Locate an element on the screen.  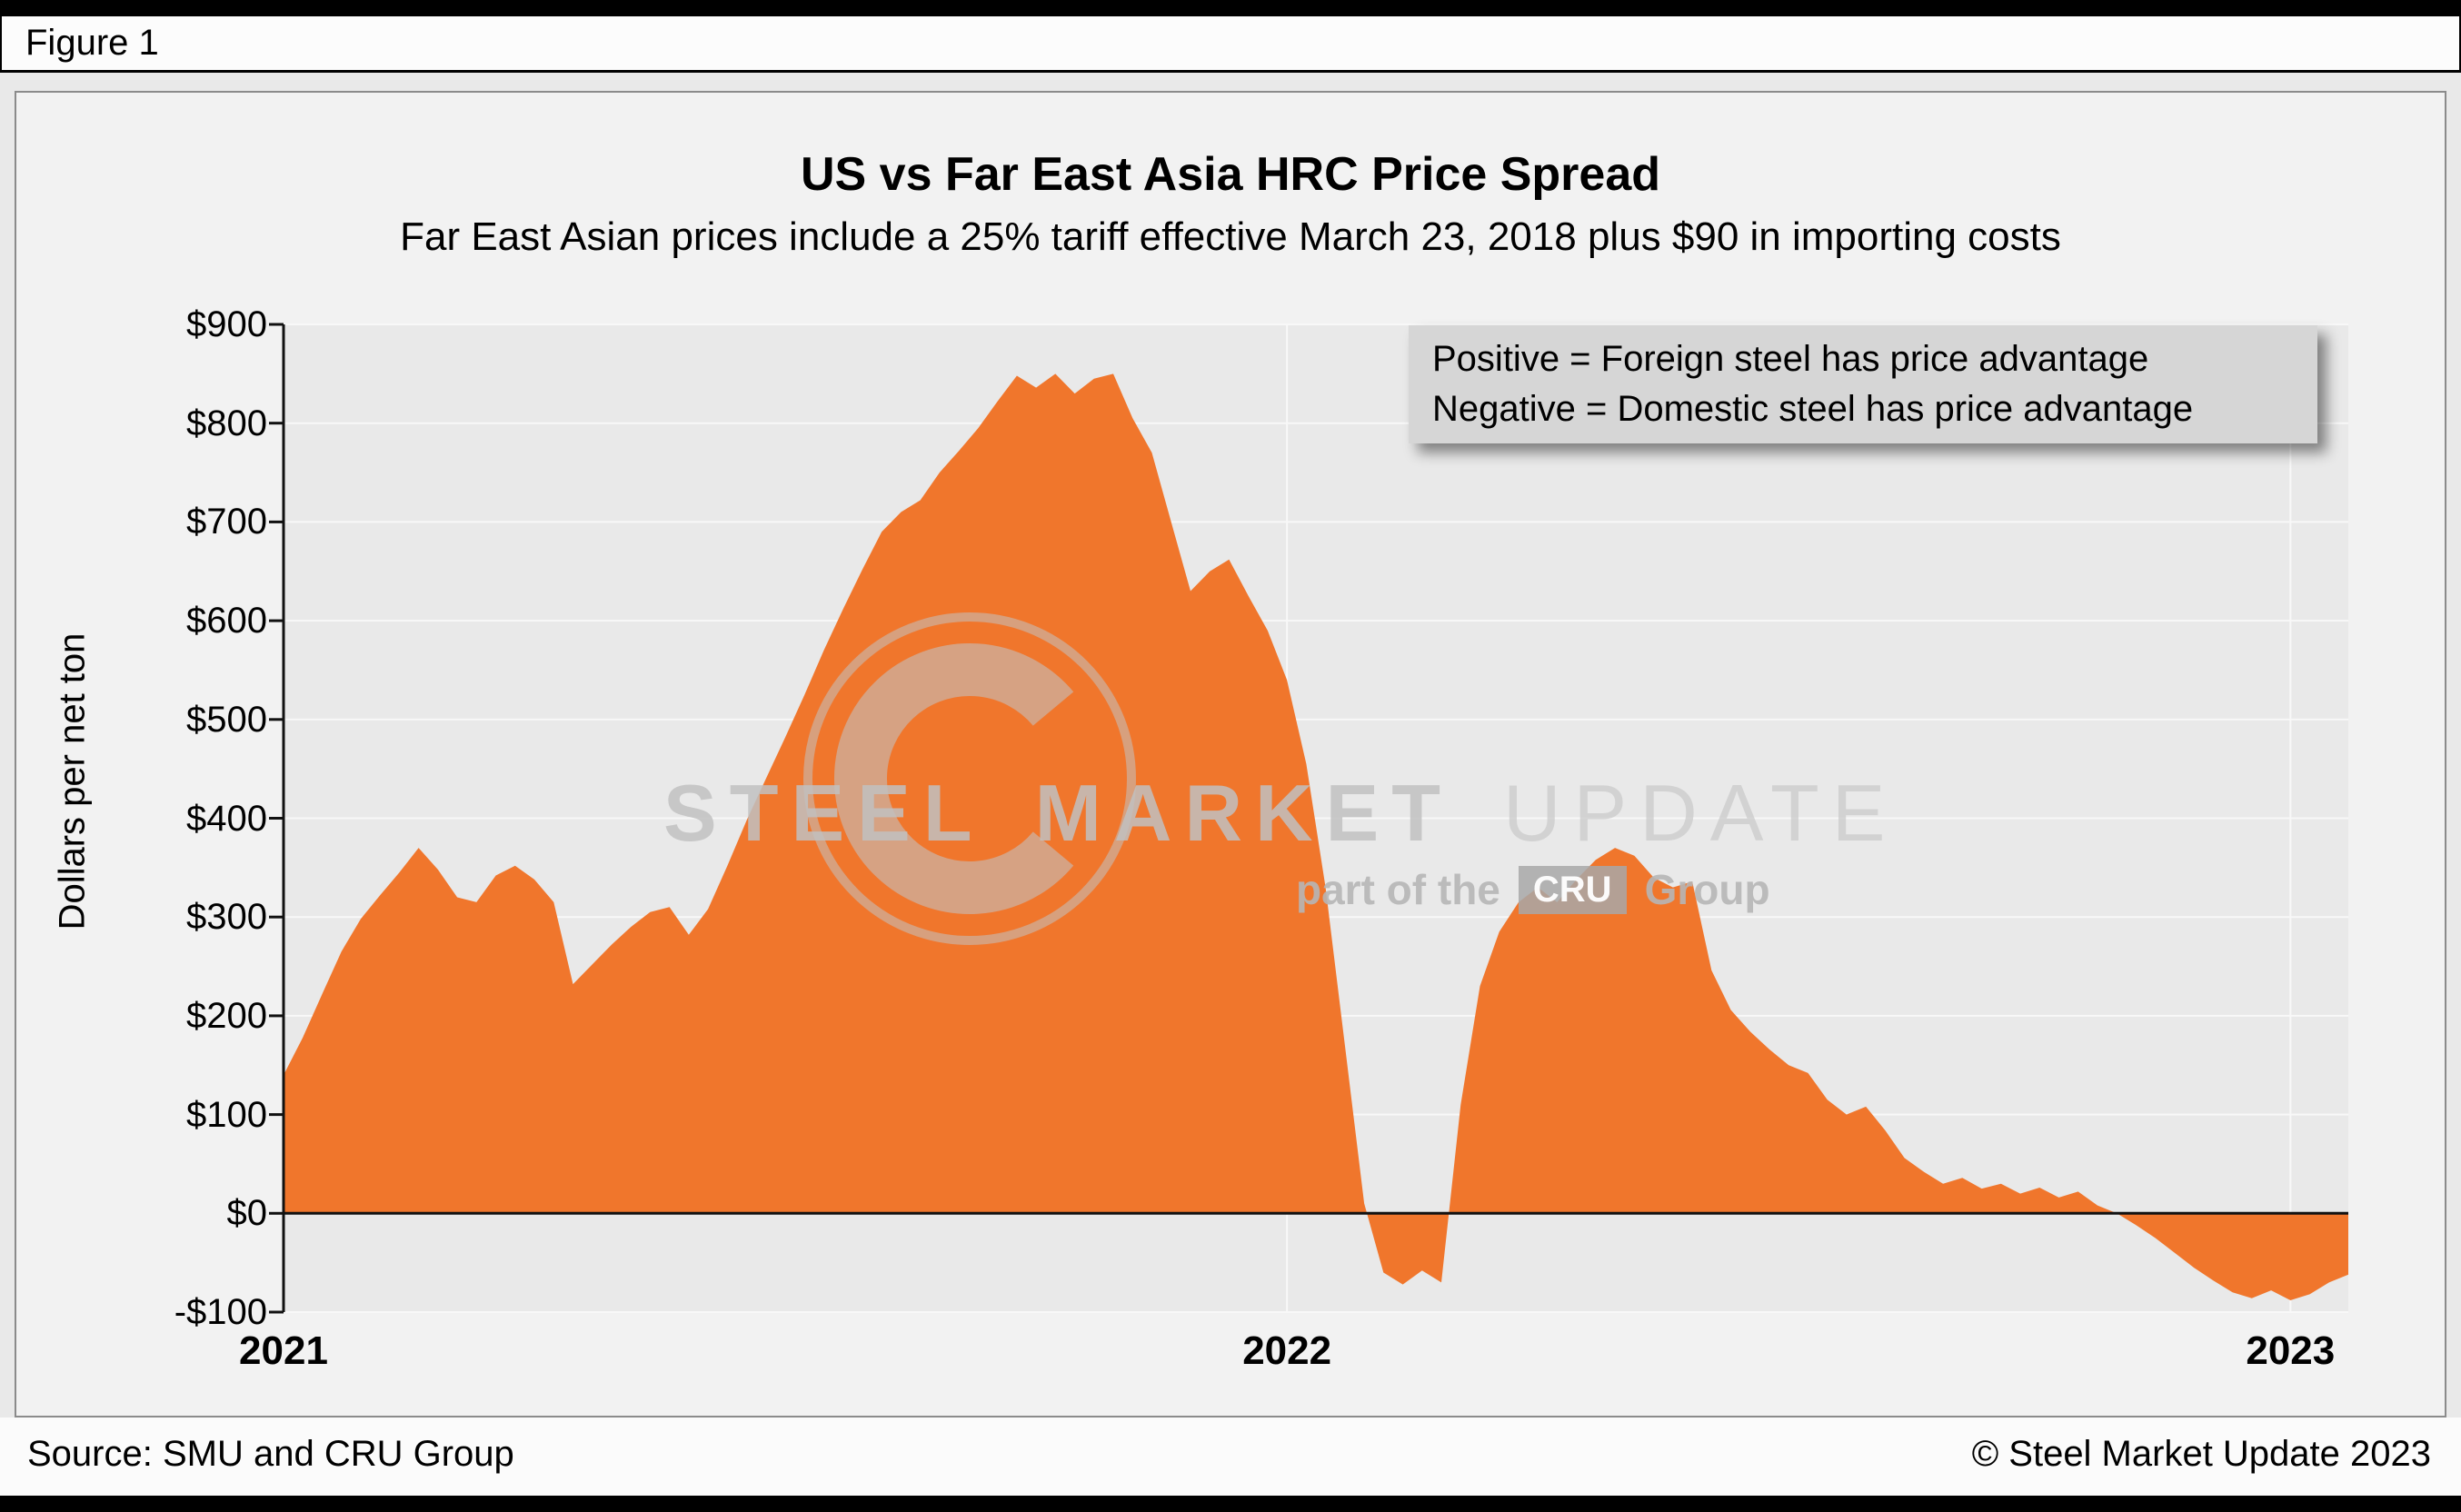
x-tick-label: 2023 is located at coordinates (2291, 1350).